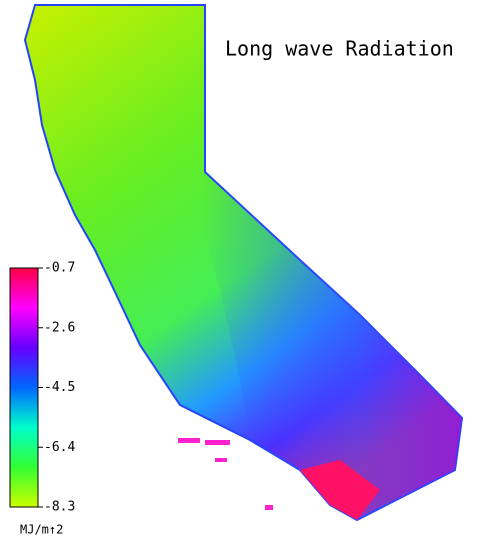  I want to click on colorbar-ramp, so click(24, 387).